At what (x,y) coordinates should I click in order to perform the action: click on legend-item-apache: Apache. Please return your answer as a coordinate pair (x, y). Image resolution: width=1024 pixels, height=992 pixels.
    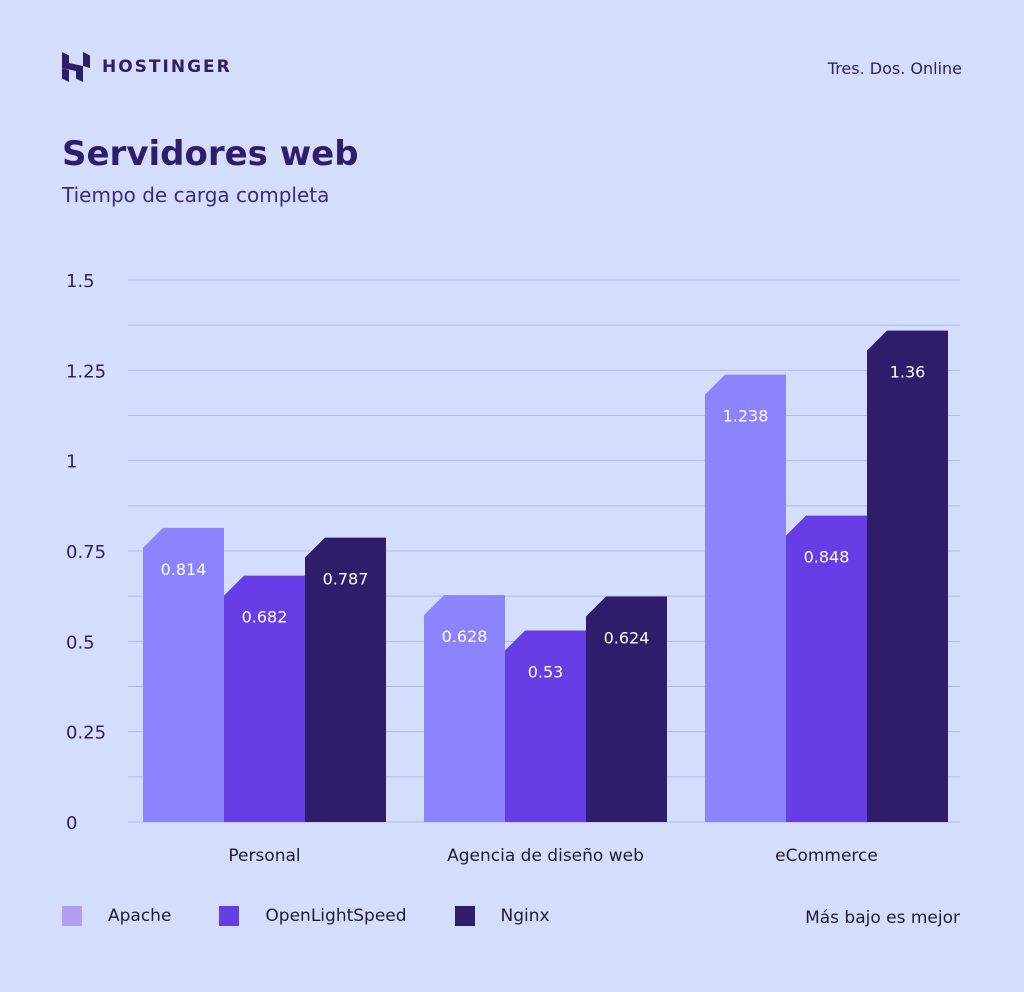
    Looking at the image, I should click on (116, 916).